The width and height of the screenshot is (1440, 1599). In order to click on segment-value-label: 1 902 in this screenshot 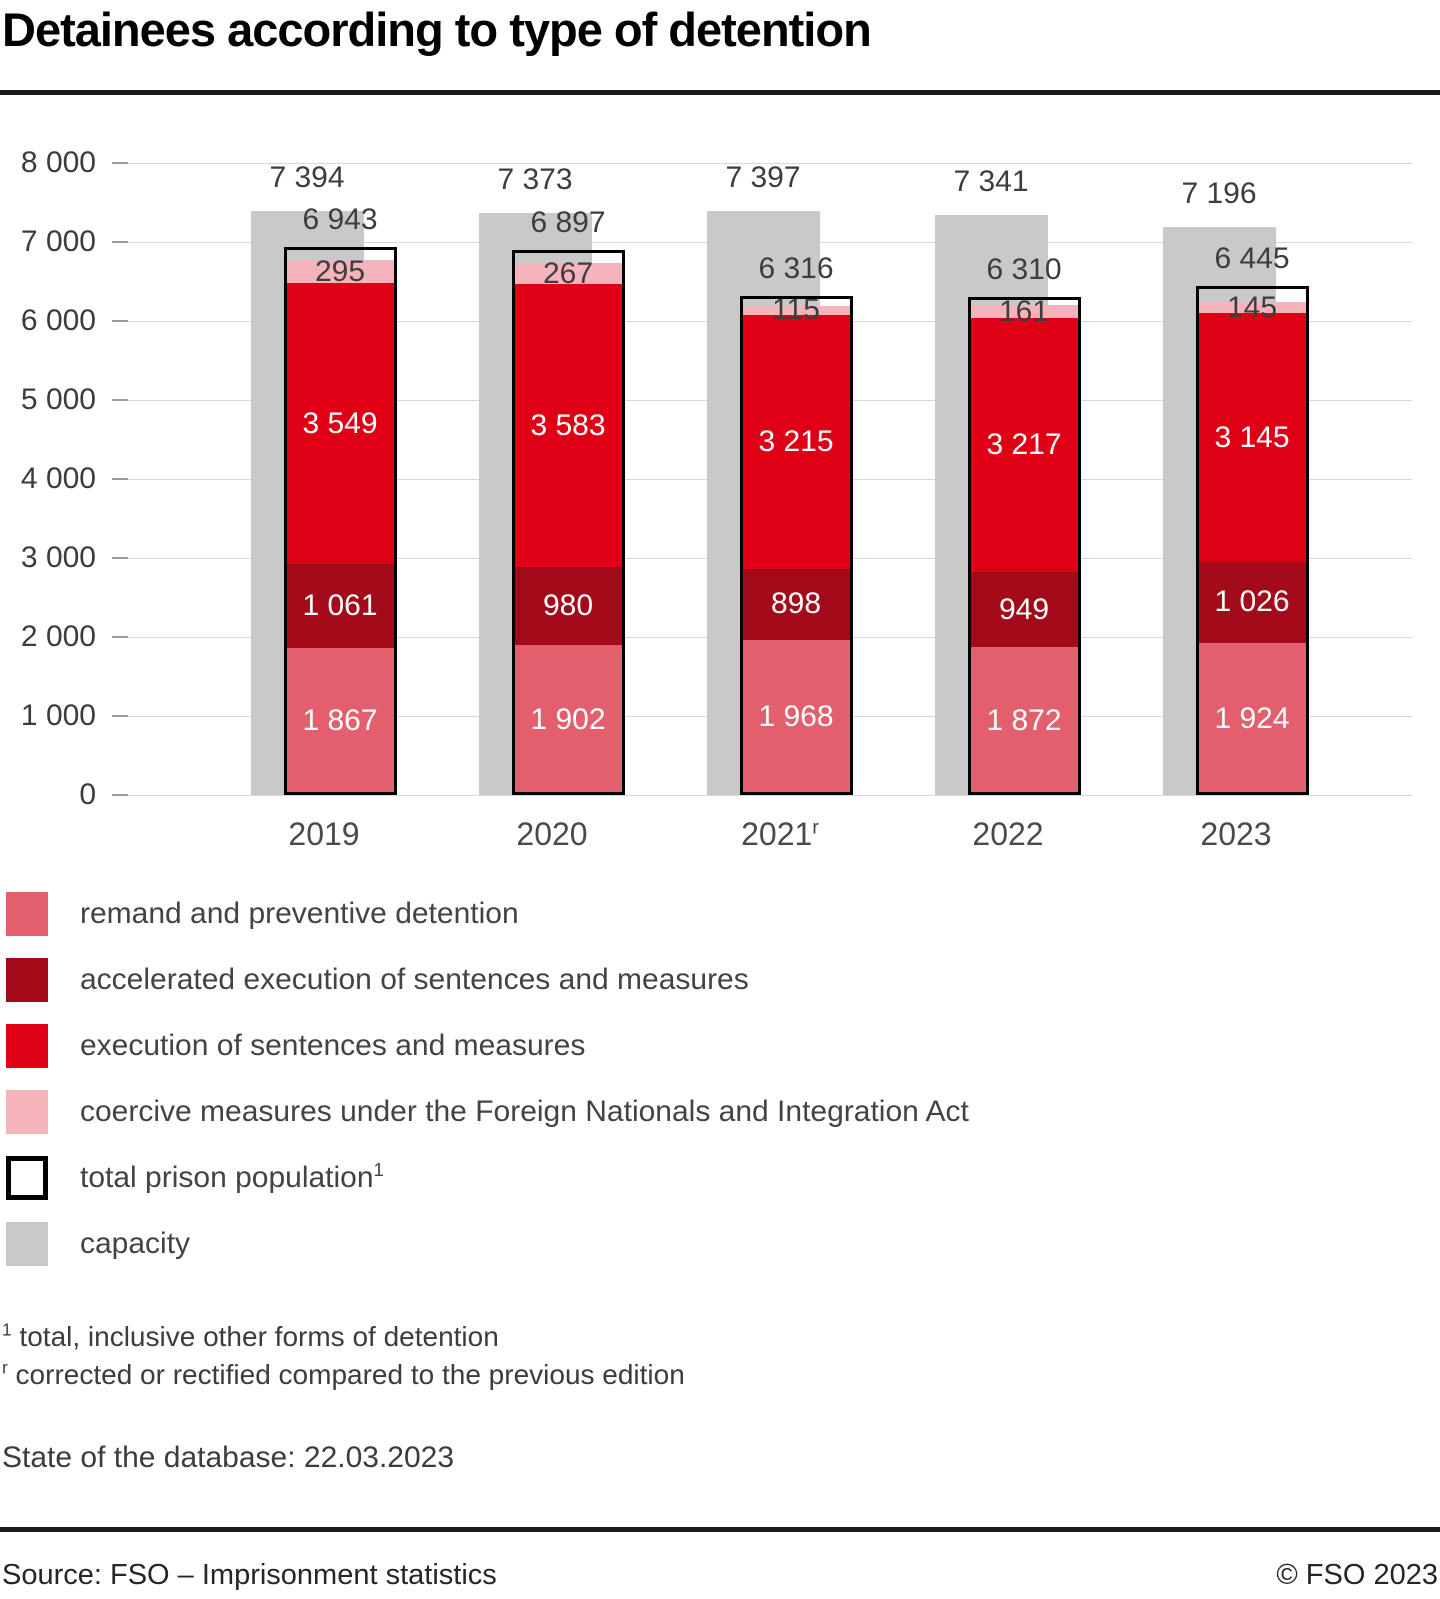, I will do `click(568, 719)`.